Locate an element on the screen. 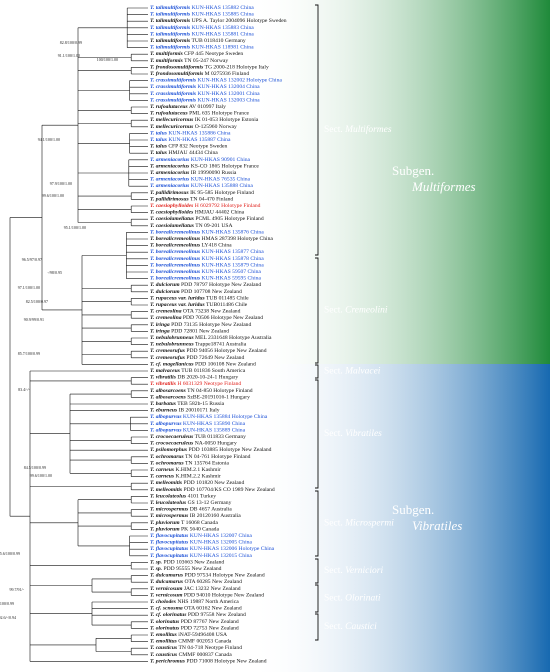 The width and height of the screenshot is (550, 672). voucher: KUN-HKAS 118981 China is located at coordinates (223, 48).